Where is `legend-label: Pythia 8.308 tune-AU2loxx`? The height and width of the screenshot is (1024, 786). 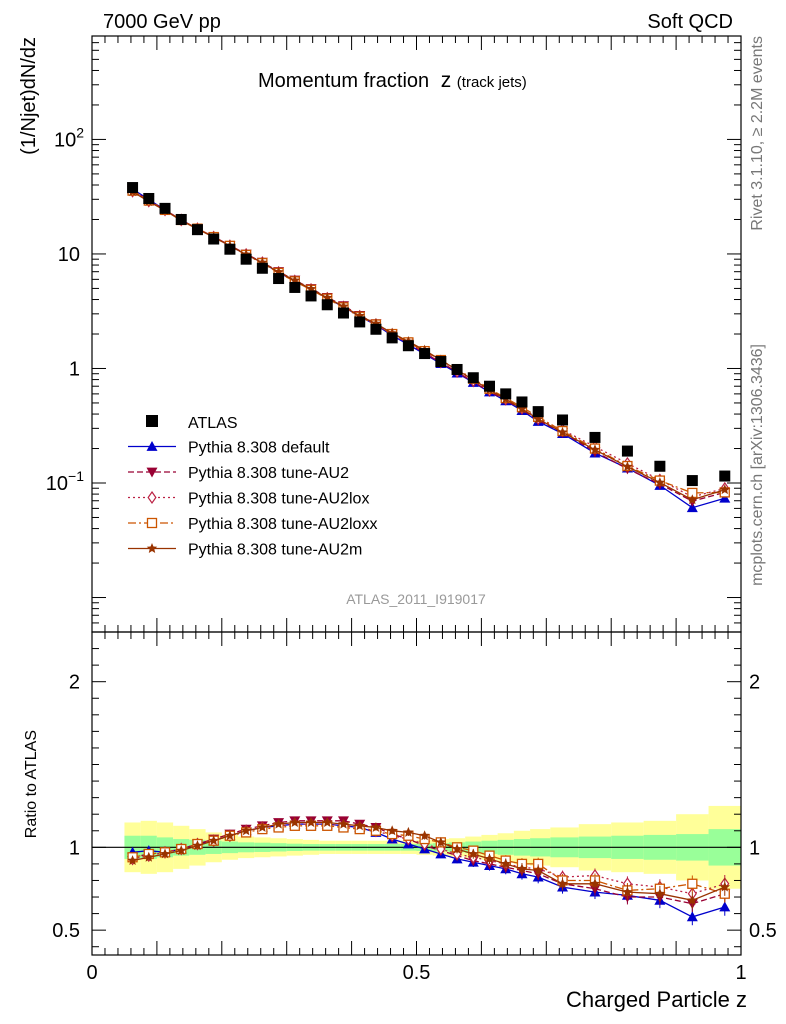 legend-label: Pythia 8.308 tune-AU2loxx is located at coordinates (282, 524).